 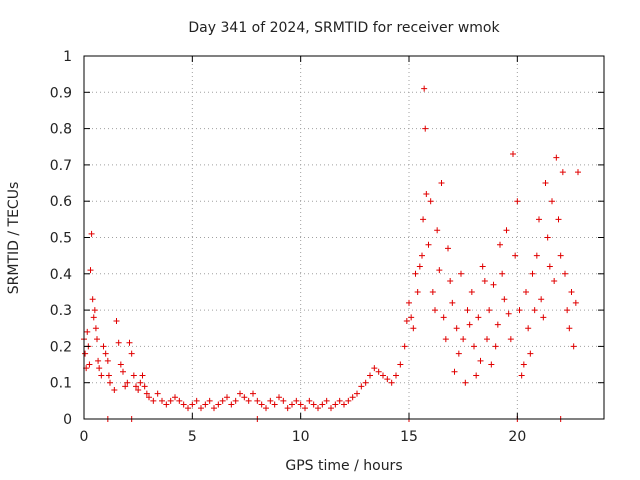 I want to click on y-tick-label: 0.6, so click(x=61, y=202).